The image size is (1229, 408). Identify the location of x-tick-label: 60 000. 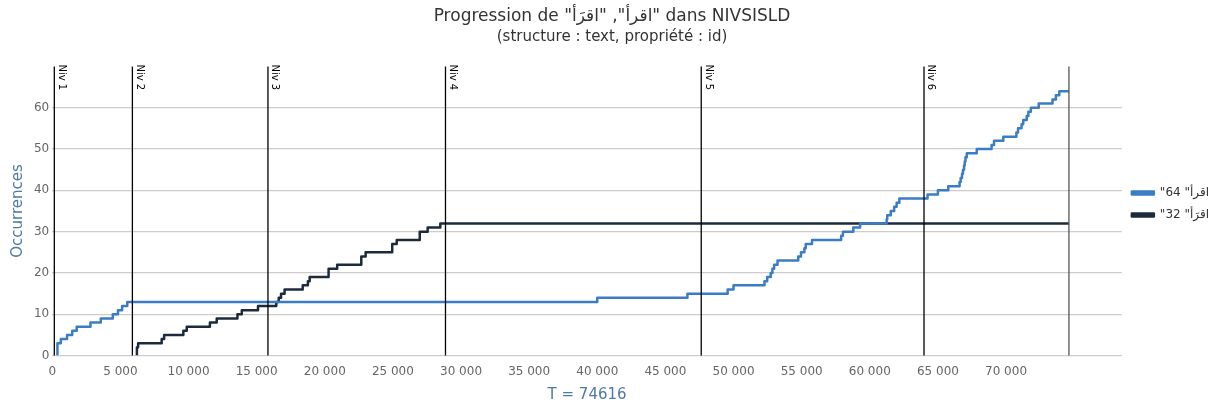
(869, 370).